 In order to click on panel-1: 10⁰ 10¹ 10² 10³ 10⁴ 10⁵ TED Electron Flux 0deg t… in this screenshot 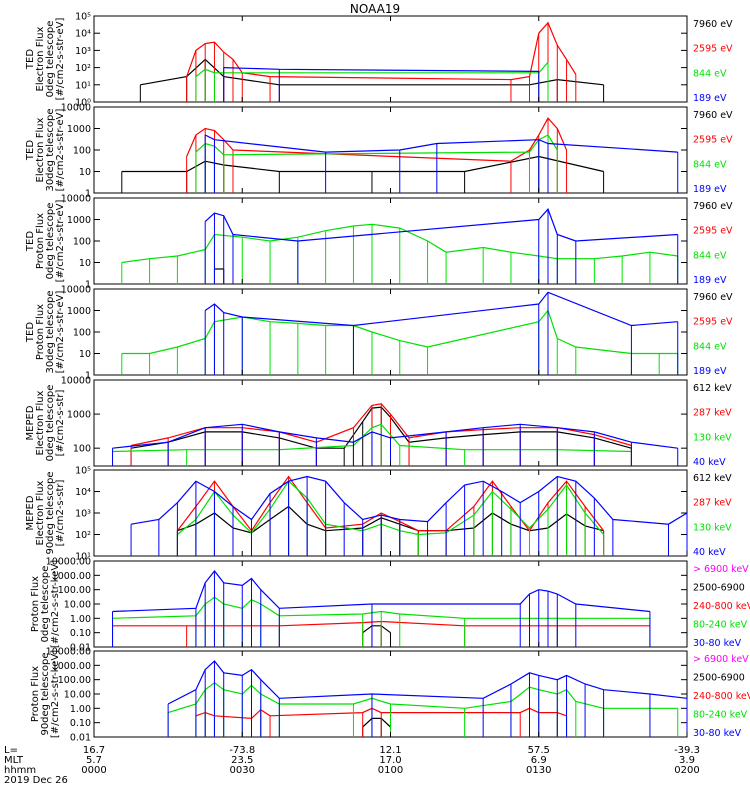, I will do `click(379, 60)`.